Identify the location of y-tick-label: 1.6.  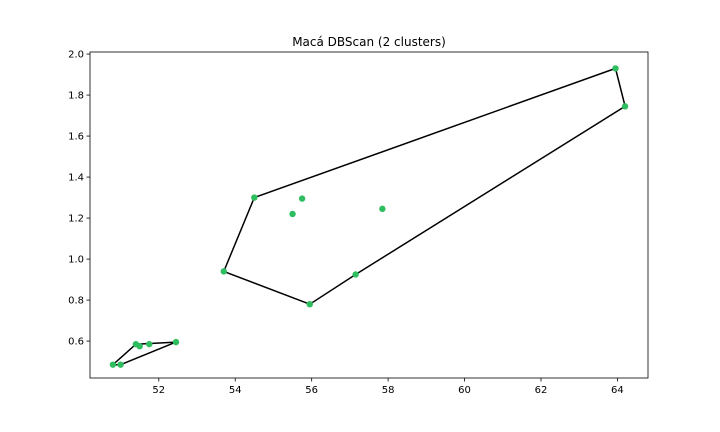
(76, 137).